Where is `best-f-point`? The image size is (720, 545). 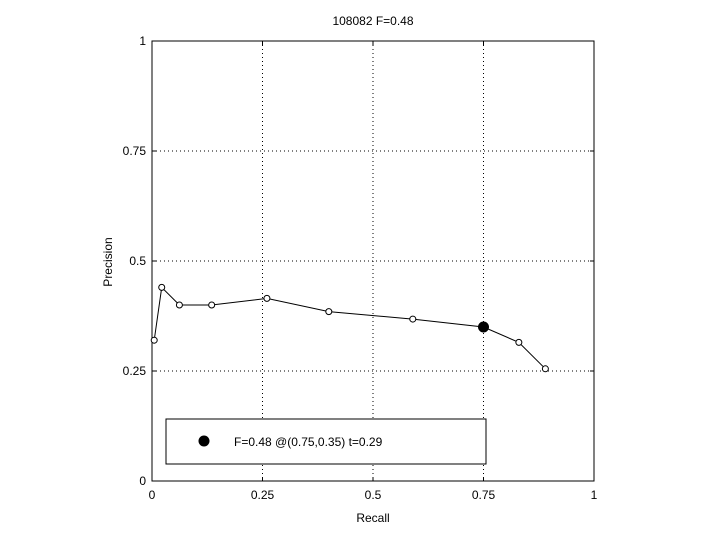
best-f-point is located at coordinates (483, 327).